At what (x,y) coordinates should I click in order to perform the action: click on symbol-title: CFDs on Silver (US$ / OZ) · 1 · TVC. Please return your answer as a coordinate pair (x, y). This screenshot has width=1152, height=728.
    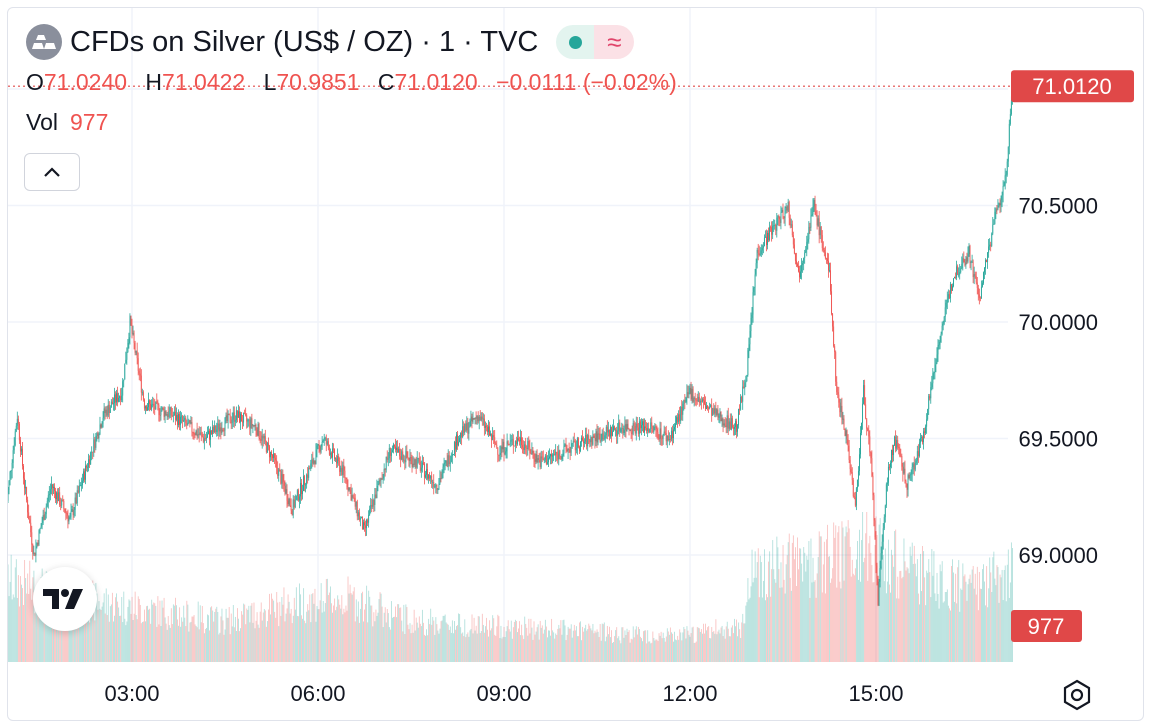
    Looking at the image, I should click on (304, 41).